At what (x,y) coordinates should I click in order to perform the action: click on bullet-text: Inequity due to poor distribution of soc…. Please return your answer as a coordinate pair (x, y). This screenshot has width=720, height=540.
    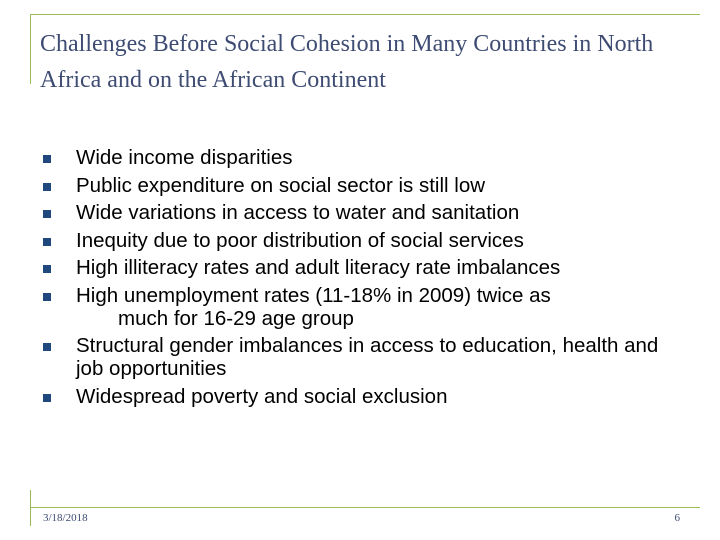
    Looking at the image, I should click on (300, 240).